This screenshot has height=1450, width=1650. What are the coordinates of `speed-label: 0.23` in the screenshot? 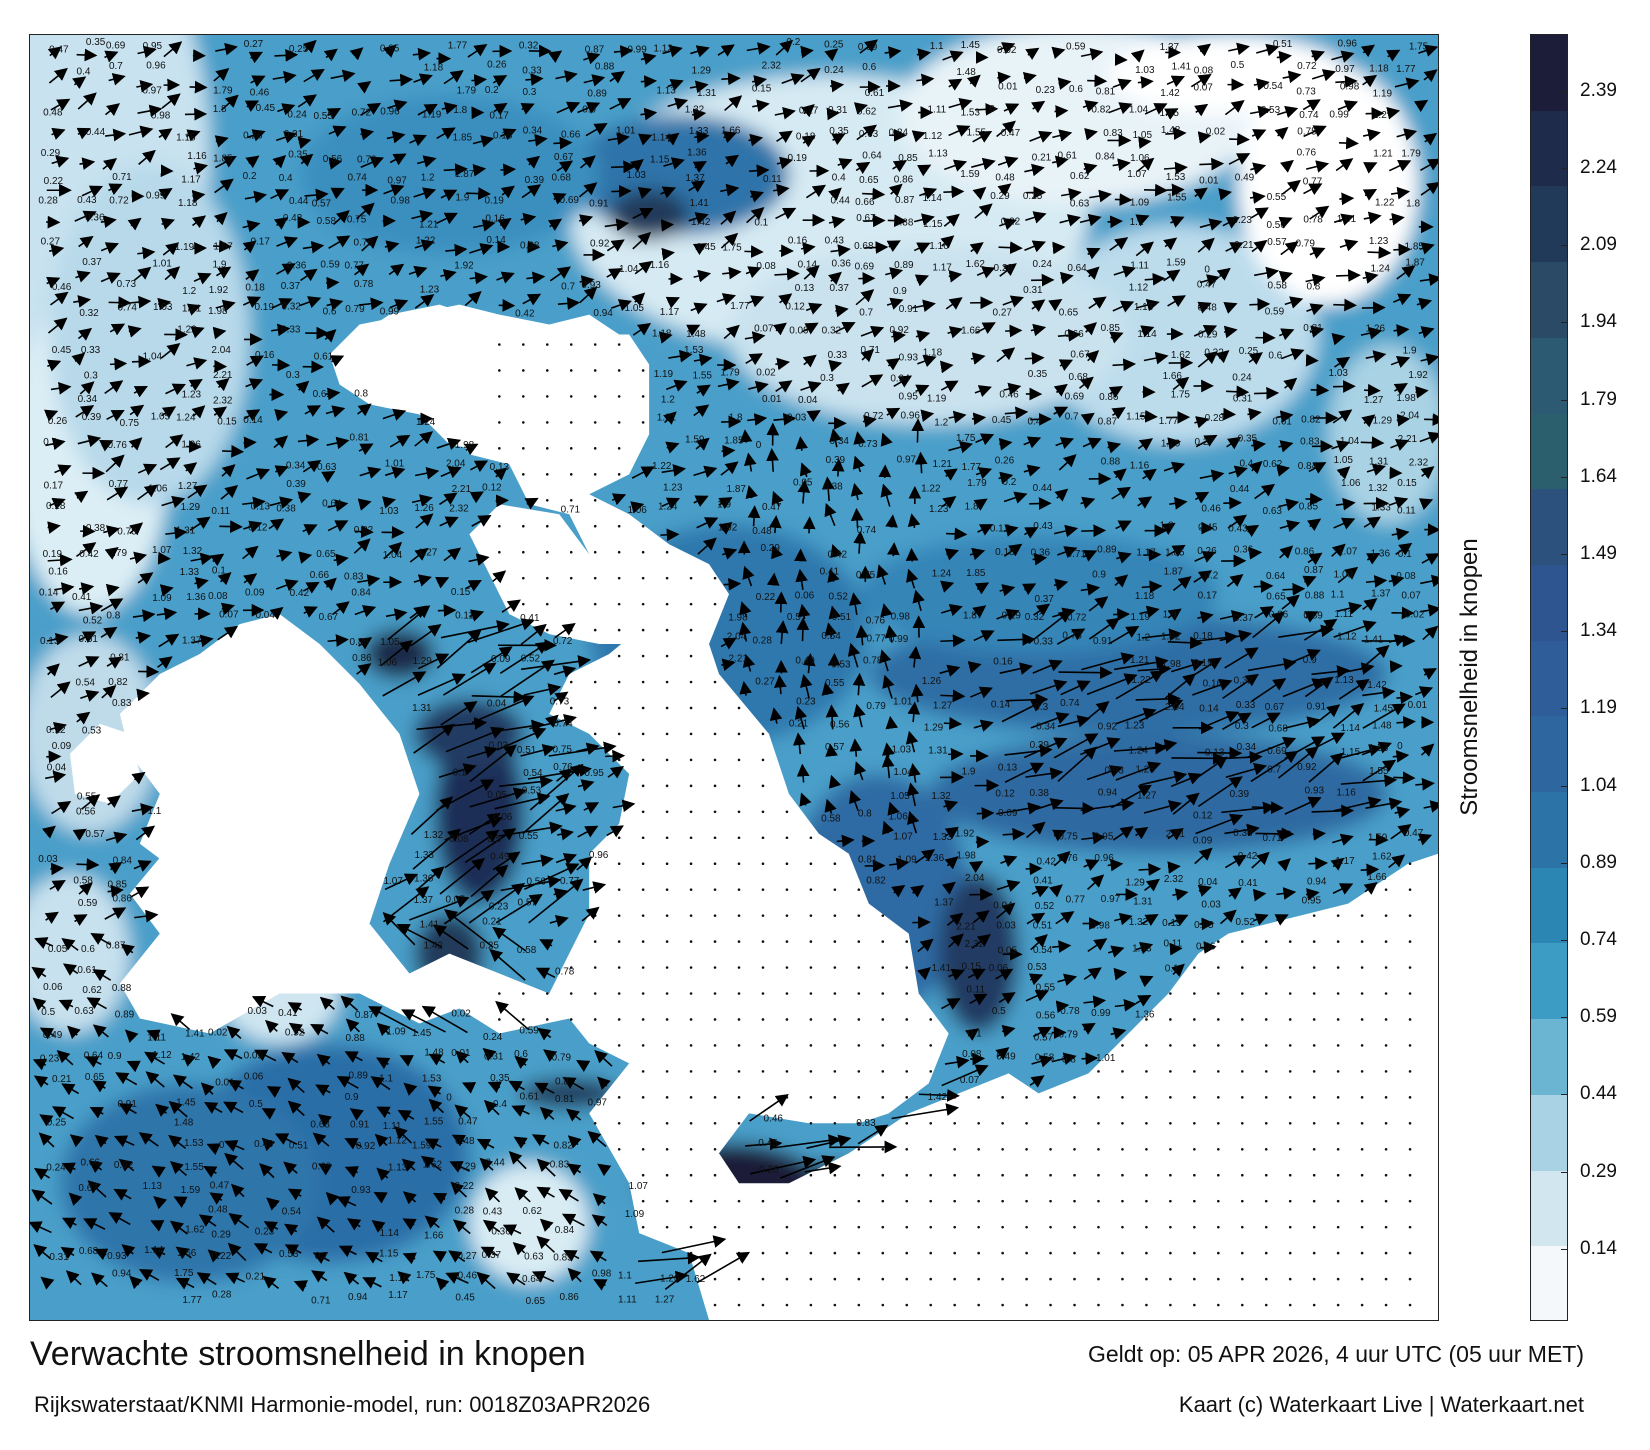 It's located at (265, 1232).